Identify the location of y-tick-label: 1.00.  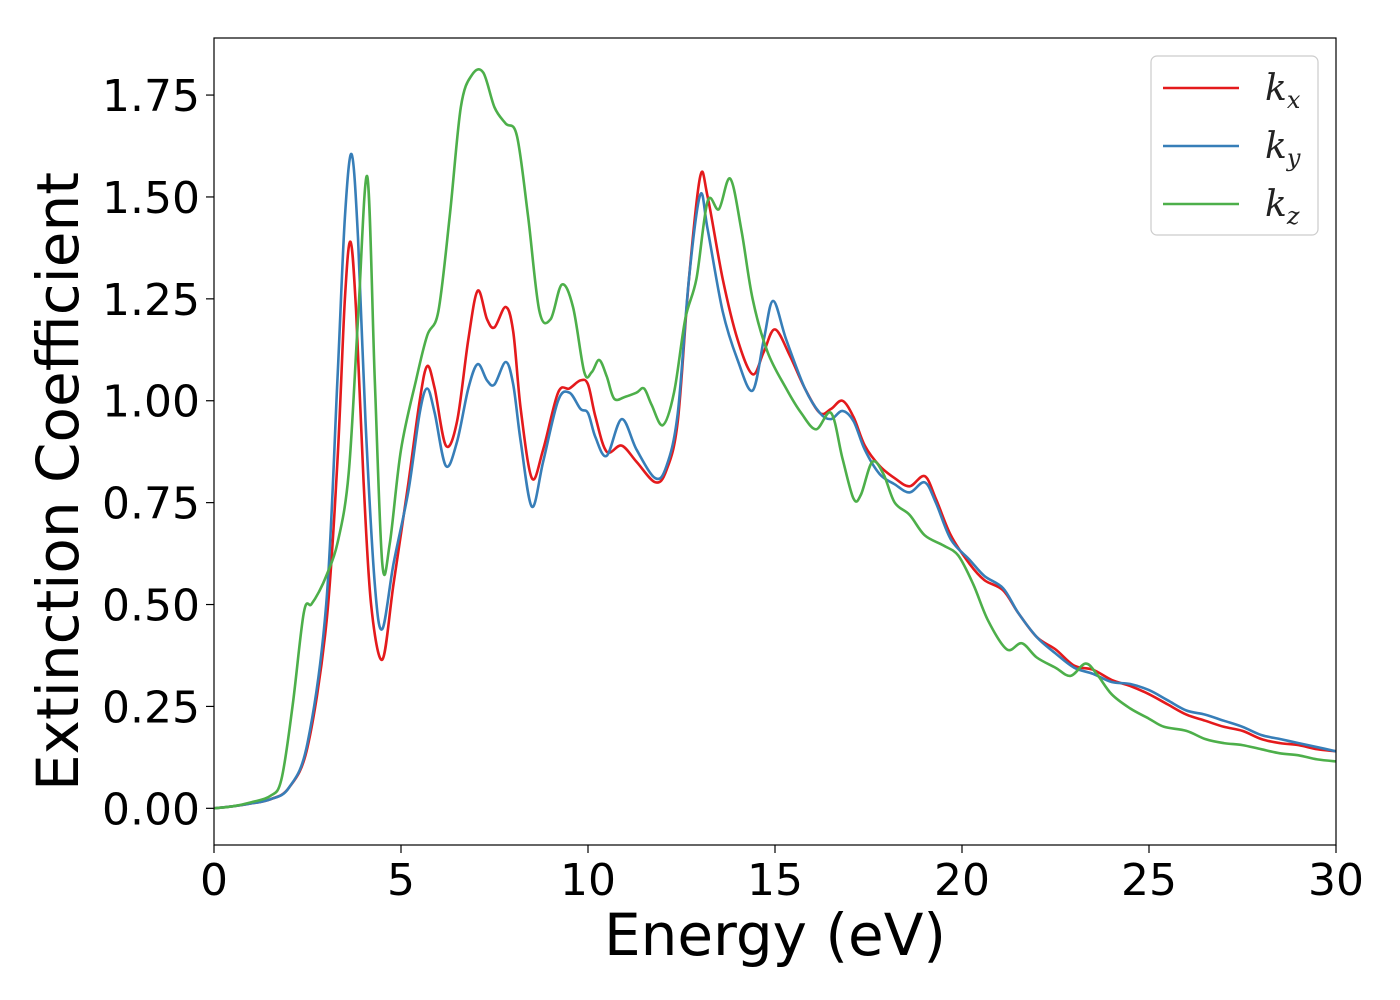
(151, 402).